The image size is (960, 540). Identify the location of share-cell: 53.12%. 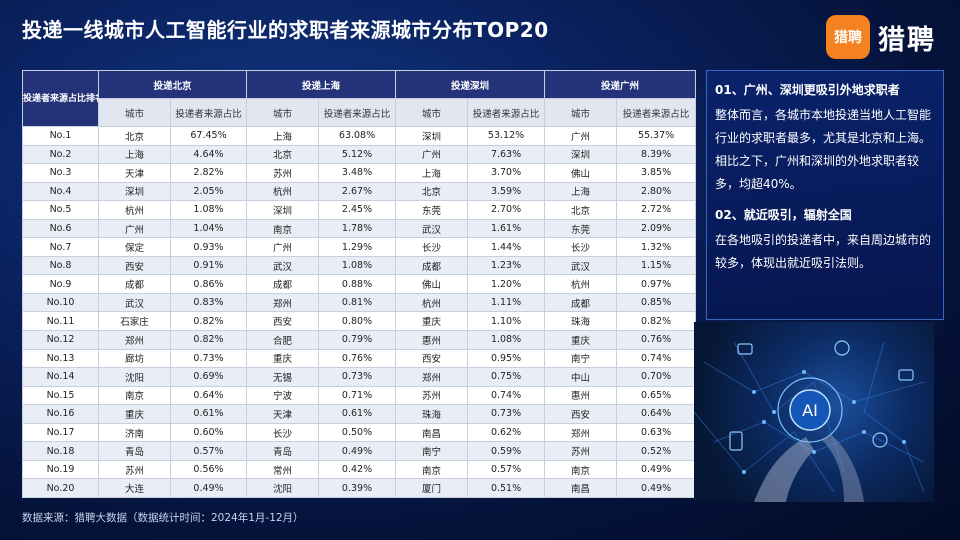
(506, 136).